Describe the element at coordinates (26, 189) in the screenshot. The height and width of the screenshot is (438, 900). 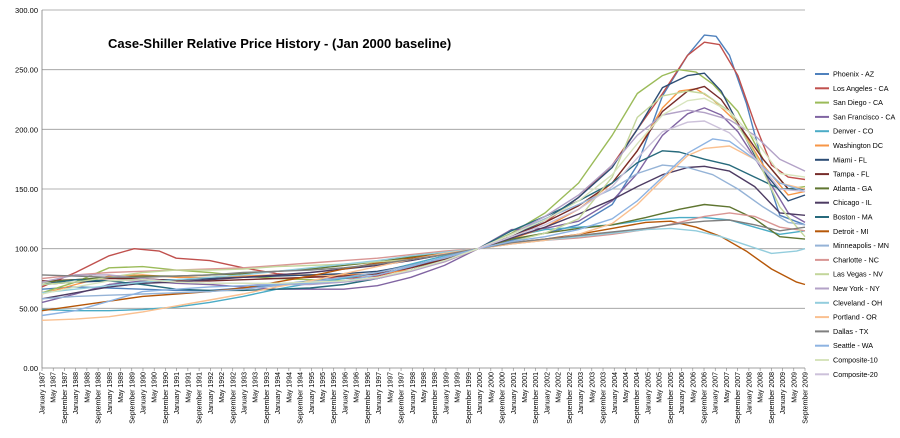
I see `y-tick-label: 150.00` at that location.